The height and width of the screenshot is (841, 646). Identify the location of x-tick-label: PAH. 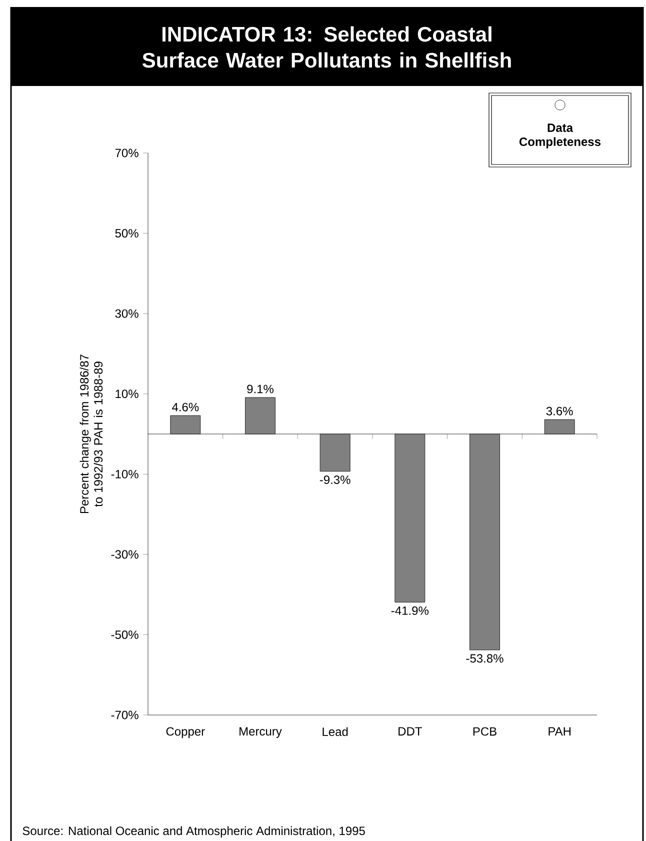
(559, 731).